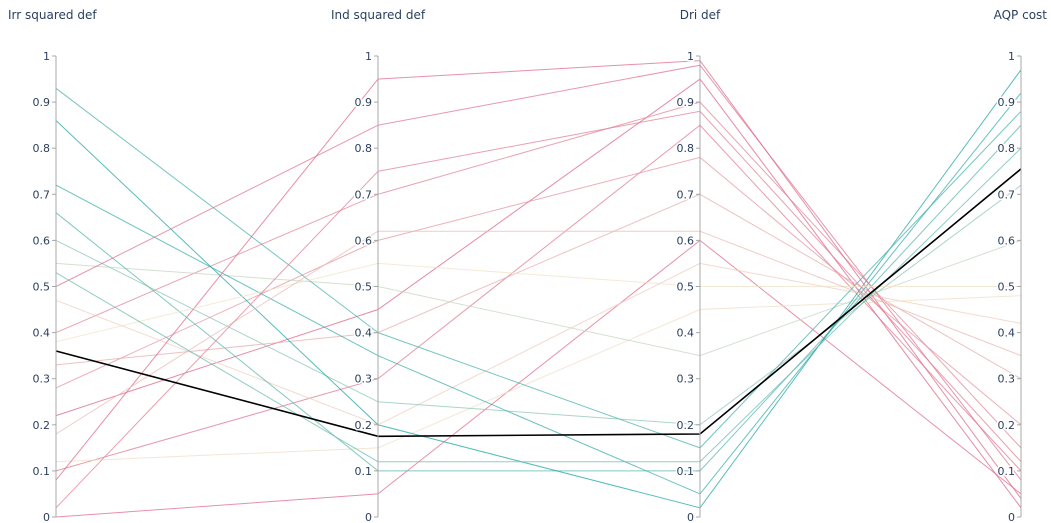 The width and height of the screenshot is (1051, 523). I want to click on data-line, so click(538, 302).